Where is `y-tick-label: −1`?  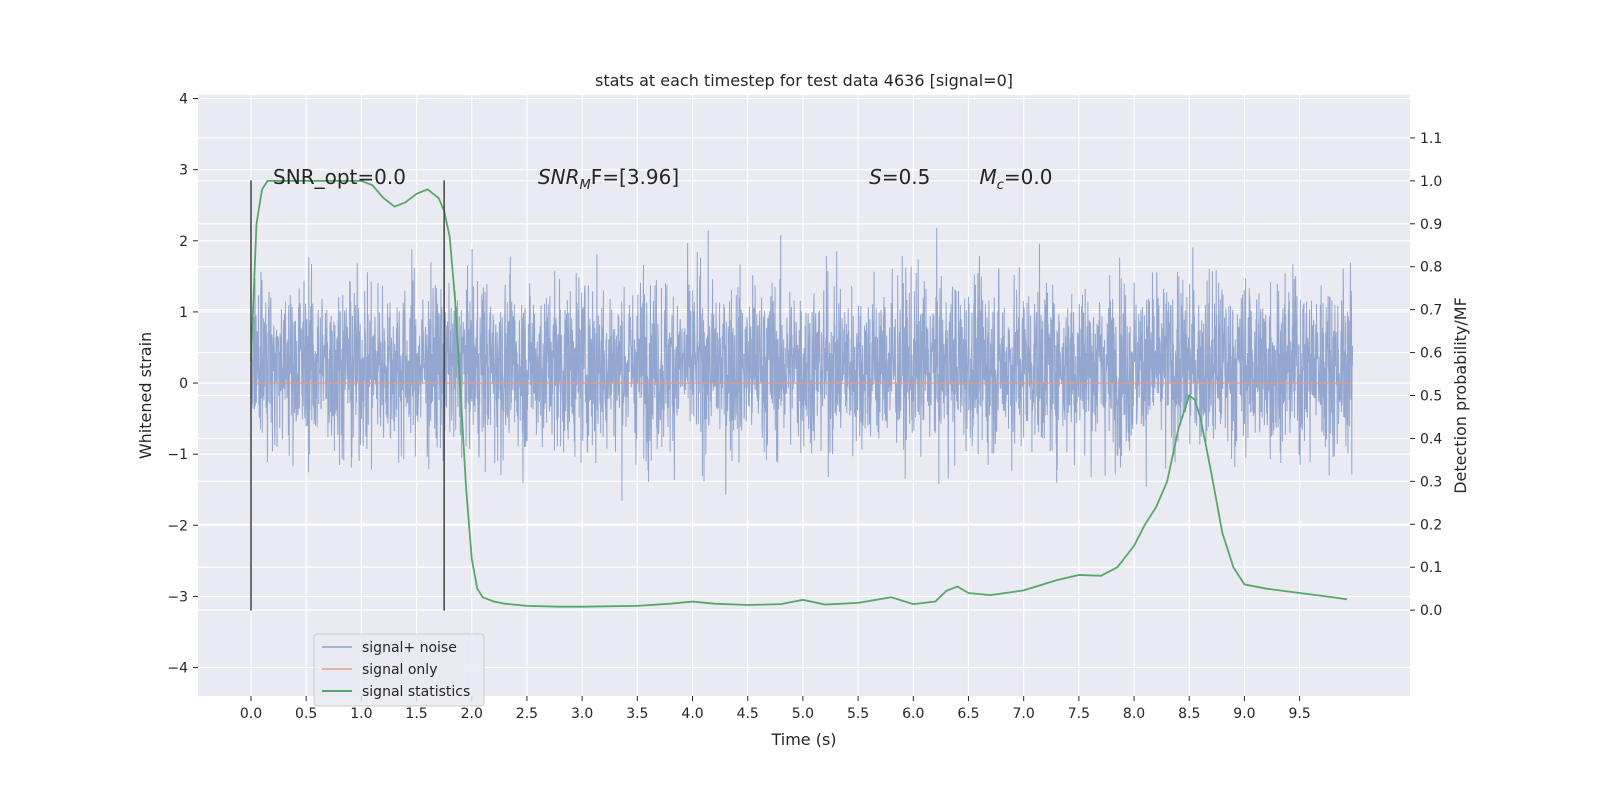
y-tick-label: −1 is located at coordinates (177, 455).